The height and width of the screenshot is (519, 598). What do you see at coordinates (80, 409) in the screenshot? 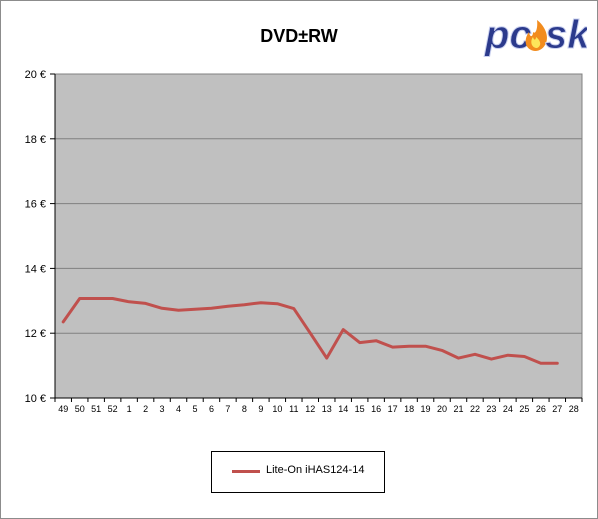
I see `x-tick-label: 50` at bounding box center [80, 409].